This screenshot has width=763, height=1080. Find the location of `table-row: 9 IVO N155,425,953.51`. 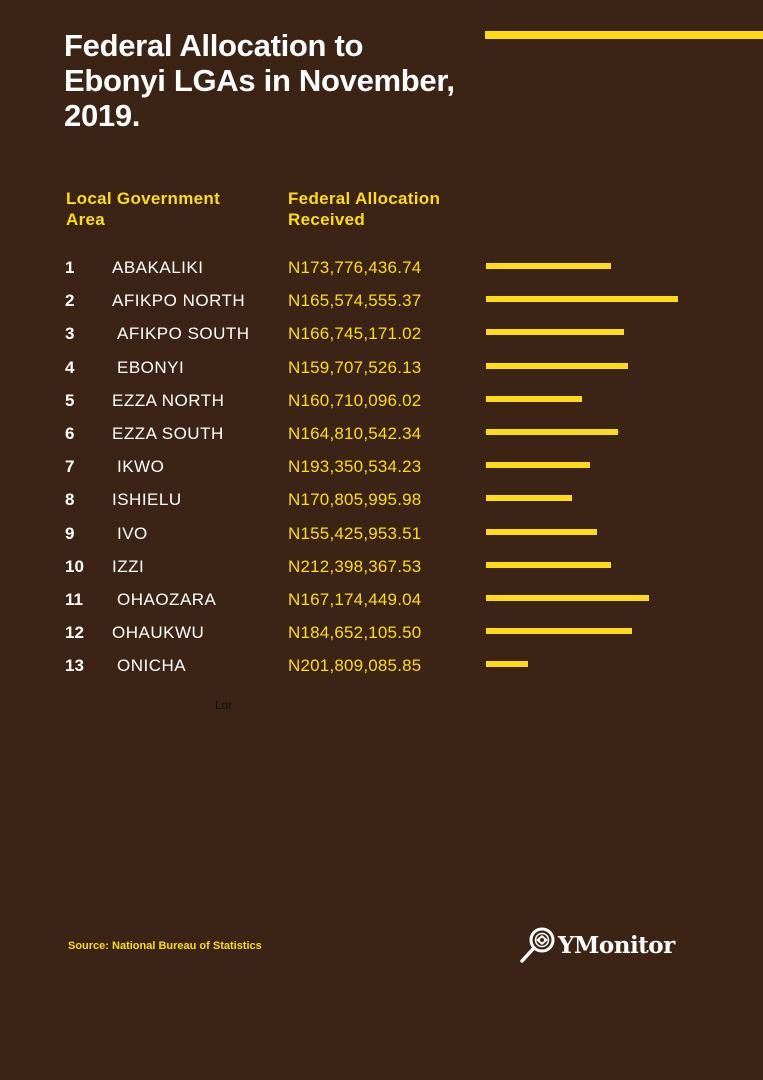

table-row: 9 IVO N155,425,953.51 is located at coordinates (381, 540).